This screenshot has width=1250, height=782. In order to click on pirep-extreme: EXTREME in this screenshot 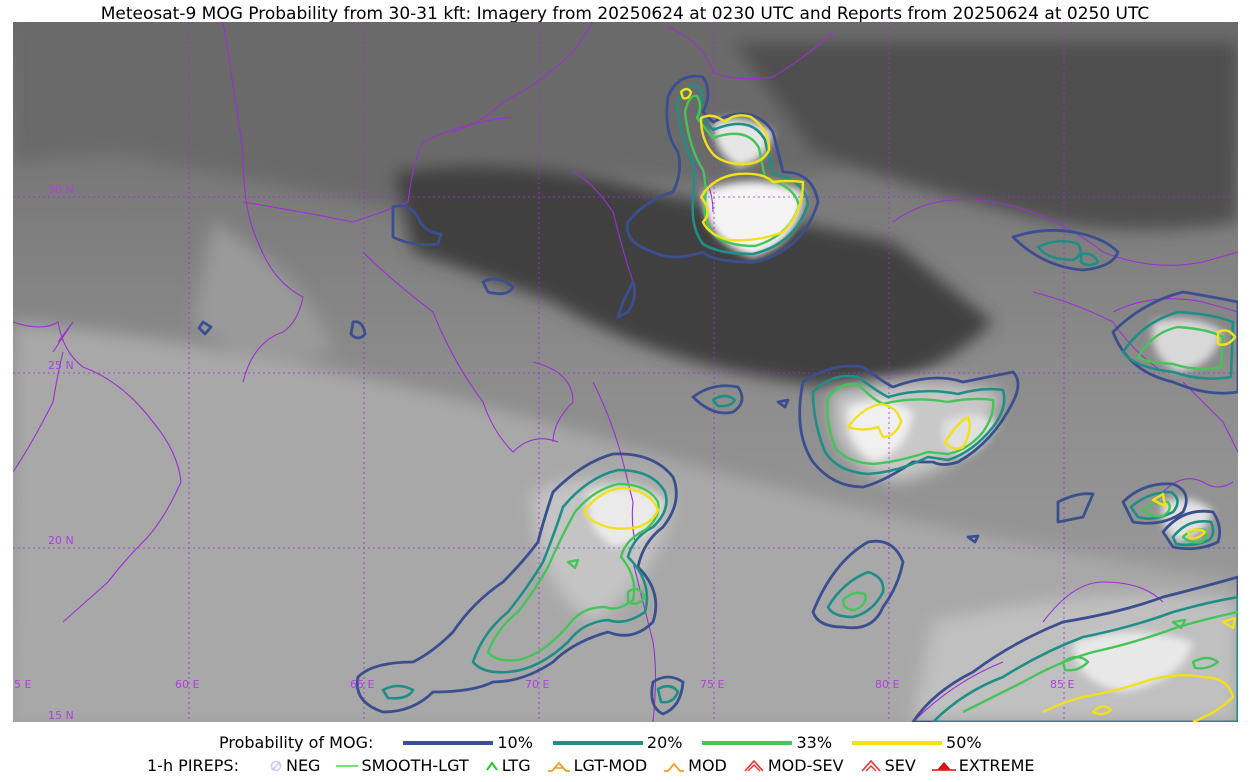, I will do `click(983, 765)`.